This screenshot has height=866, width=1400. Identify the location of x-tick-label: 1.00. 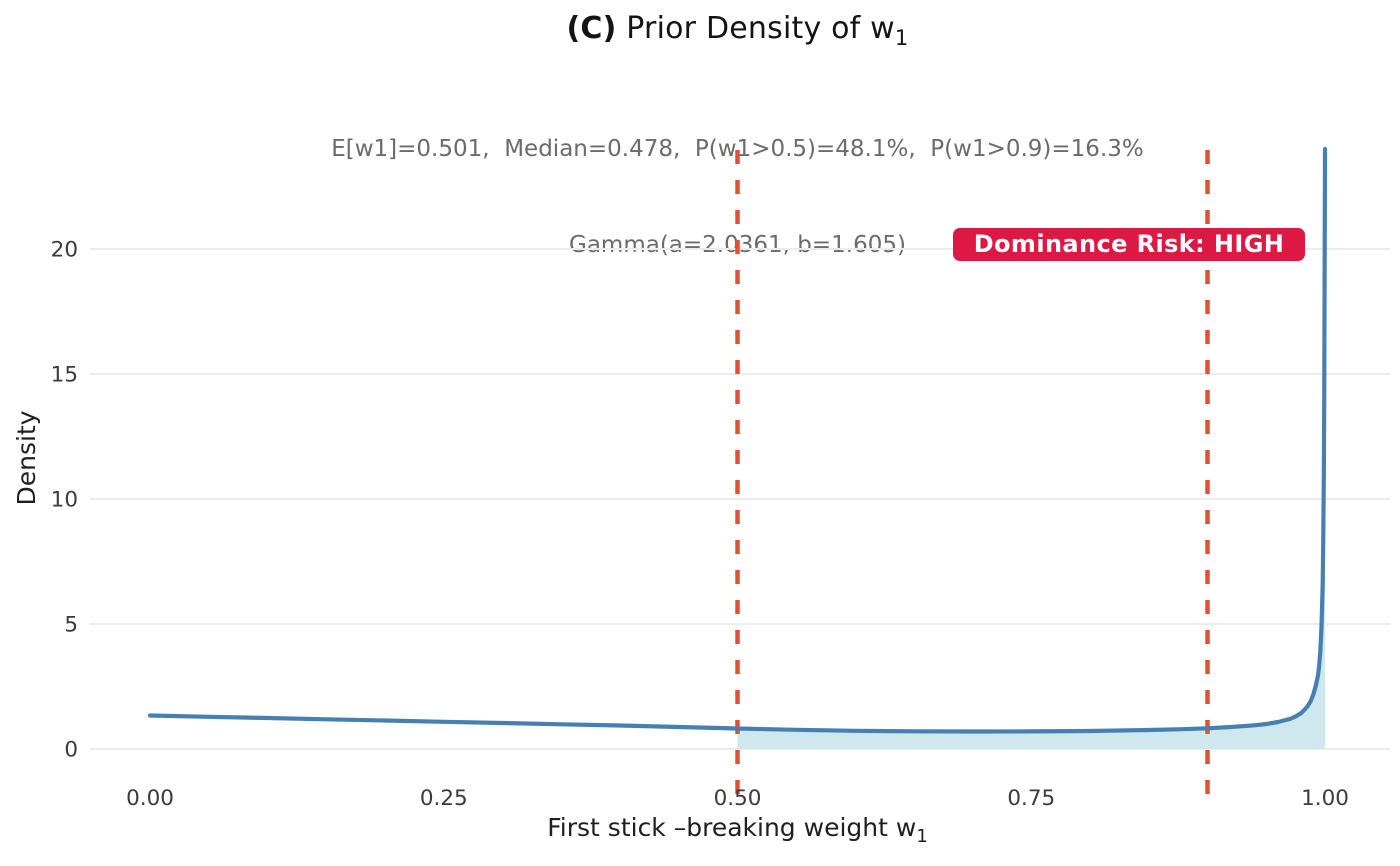
(1325, 798).